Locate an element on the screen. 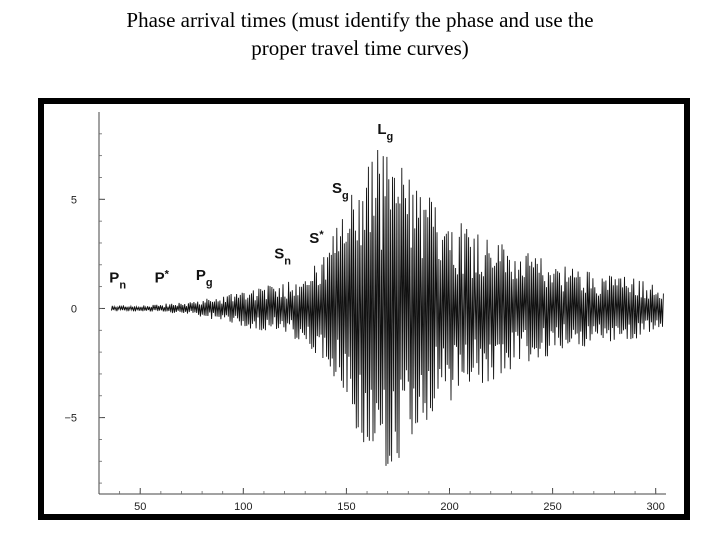  phase-label-pstar: P* is located at coordinates (162, 277).